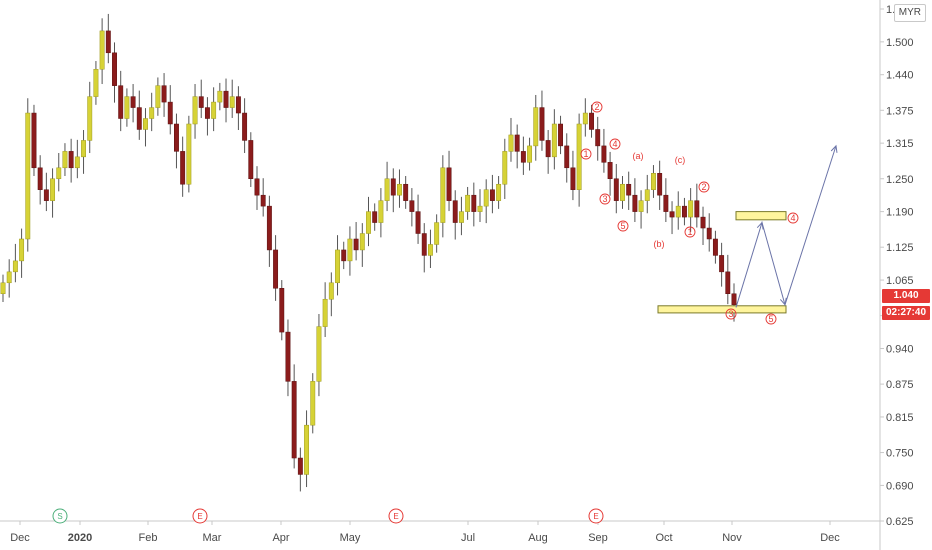 The height and width of the screenshot is (550, 932). I want to click on wave-label: 3, so click(604, 199).